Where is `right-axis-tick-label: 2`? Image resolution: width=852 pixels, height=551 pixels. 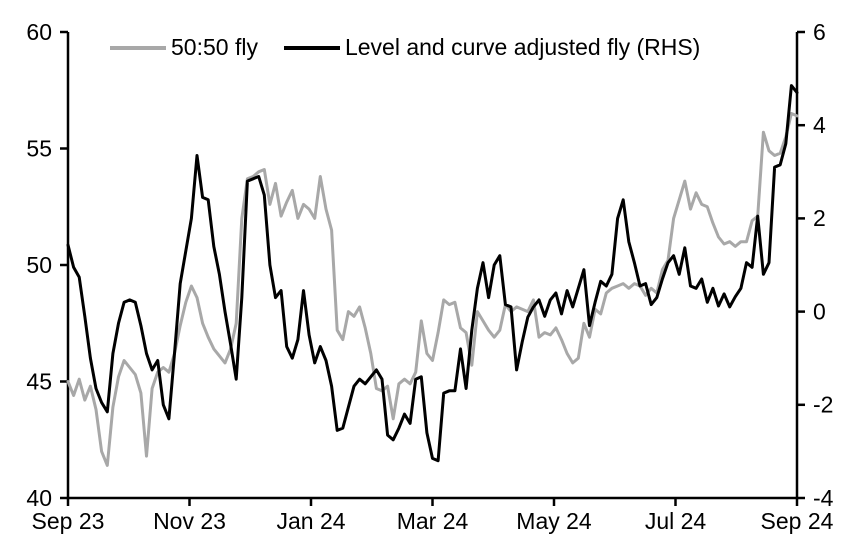 right-axis-tick-label: 2 is located at coordinates (819, 218).